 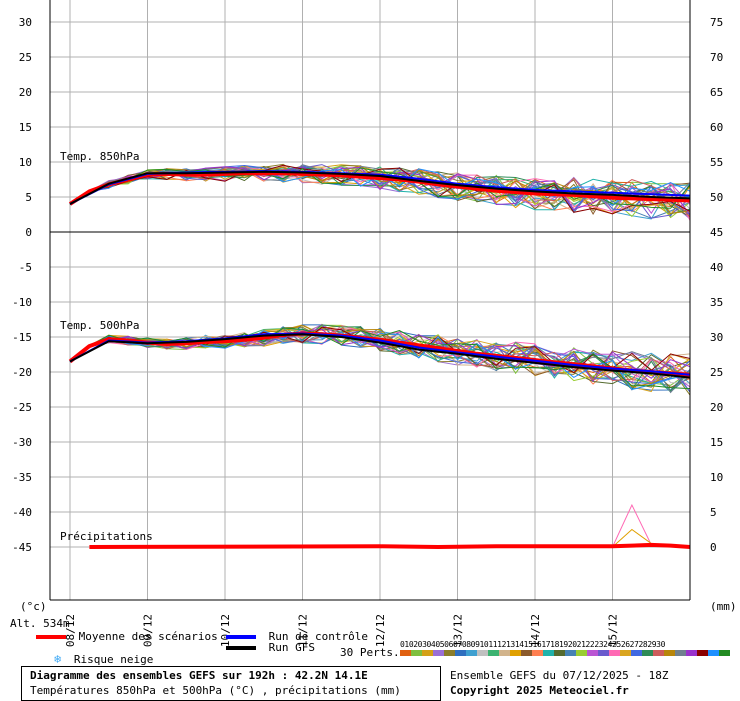 I want to click on x-tick-label: 11/12, so click(x=303, y=630).